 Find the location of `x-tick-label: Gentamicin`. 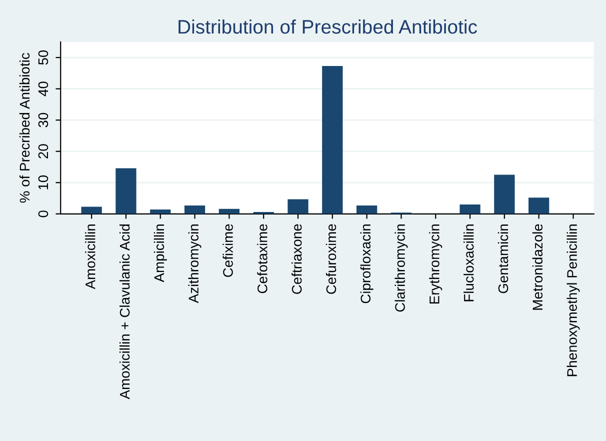

x-tick-label: Gentamicin is located at coordinates (503, 259).